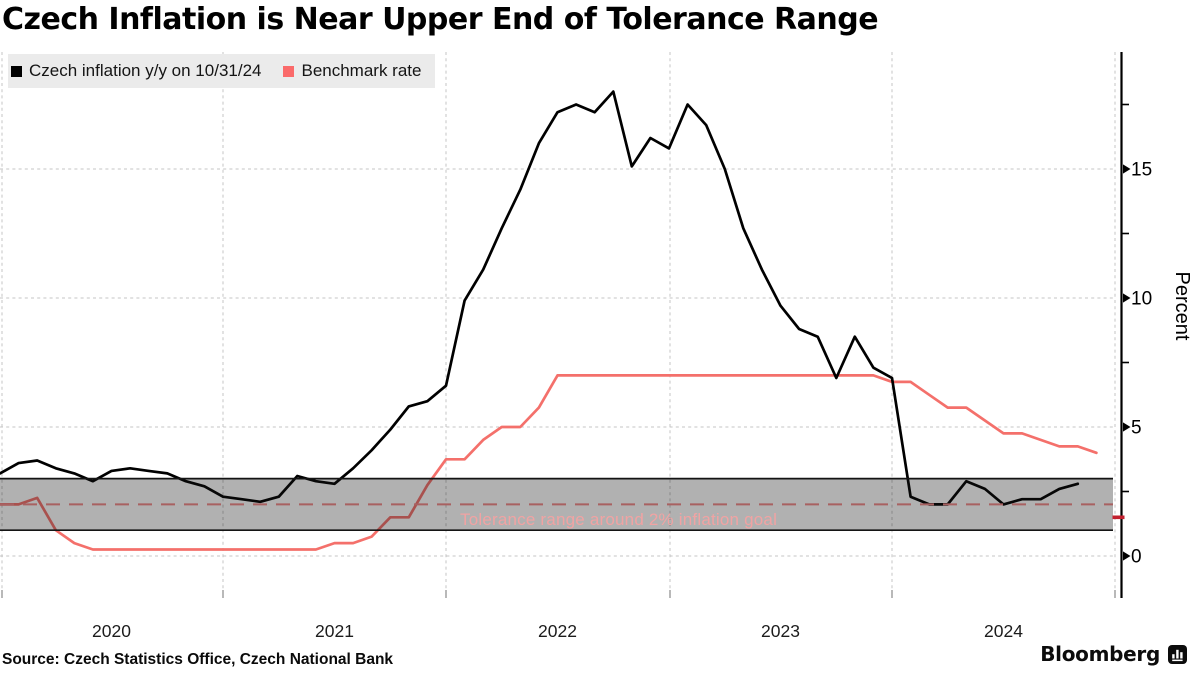  I want to click on bloomberg-logo: Bloomberg, so click(1113, 654).